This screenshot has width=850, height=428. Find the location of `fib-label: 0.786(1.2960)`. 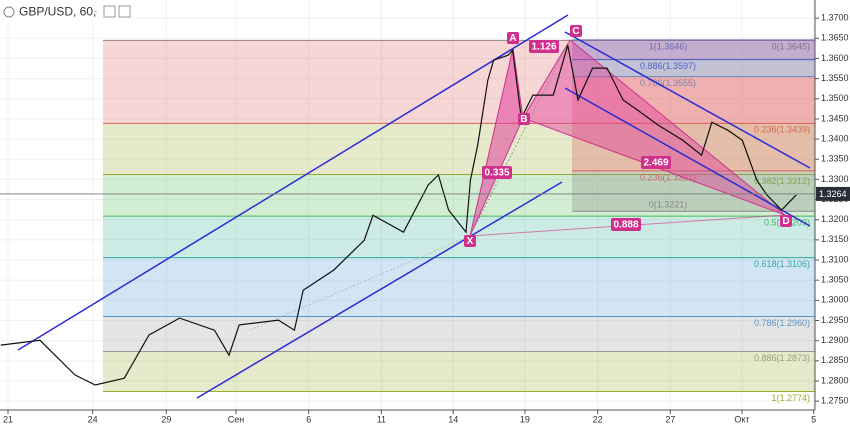

fib-label: 0.786(1.2960) is located at coordinates (782, 323).